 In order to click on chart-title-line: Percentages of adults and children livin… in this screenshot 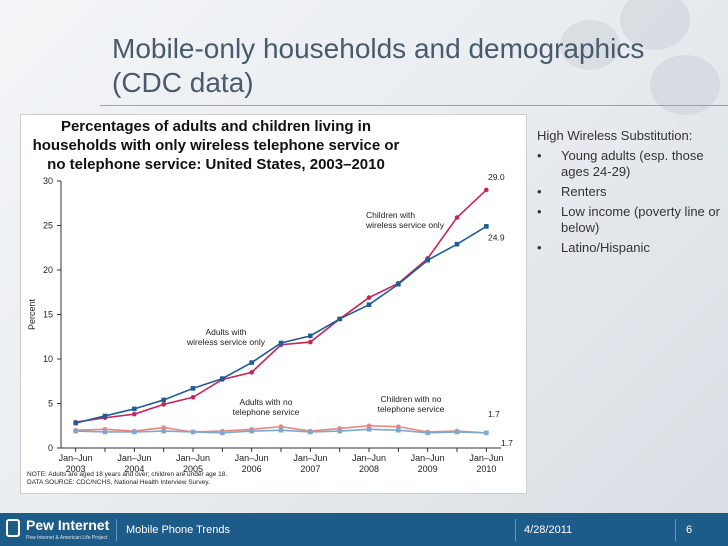, I will do `click(216, 126)`.